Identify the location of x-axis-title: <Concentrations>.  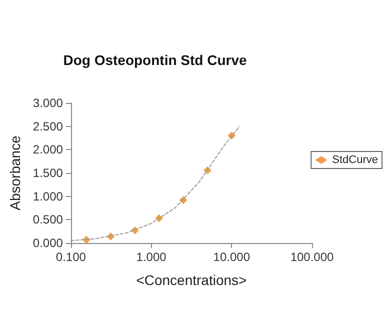
(191, 280).